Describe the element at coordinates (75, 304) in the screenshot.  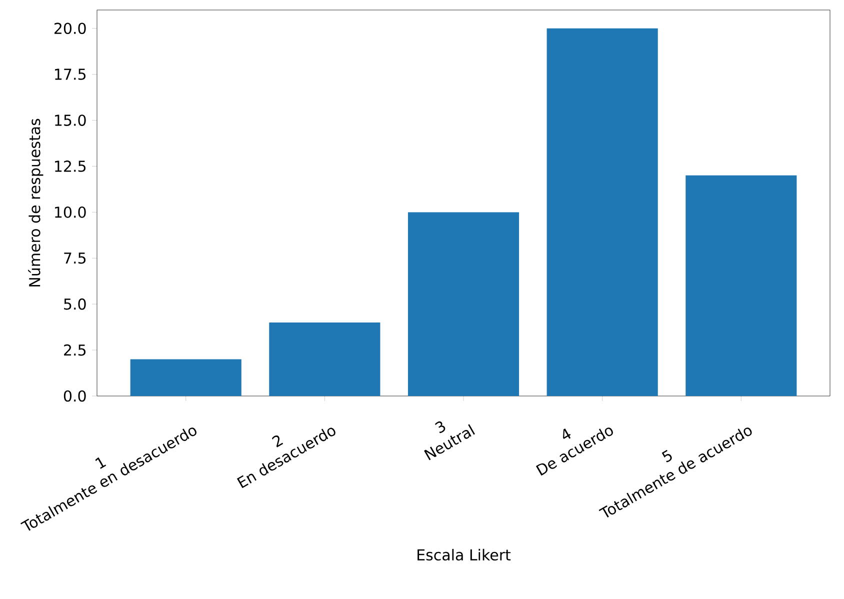
I see `y-tick-label: 5.0` at that location.